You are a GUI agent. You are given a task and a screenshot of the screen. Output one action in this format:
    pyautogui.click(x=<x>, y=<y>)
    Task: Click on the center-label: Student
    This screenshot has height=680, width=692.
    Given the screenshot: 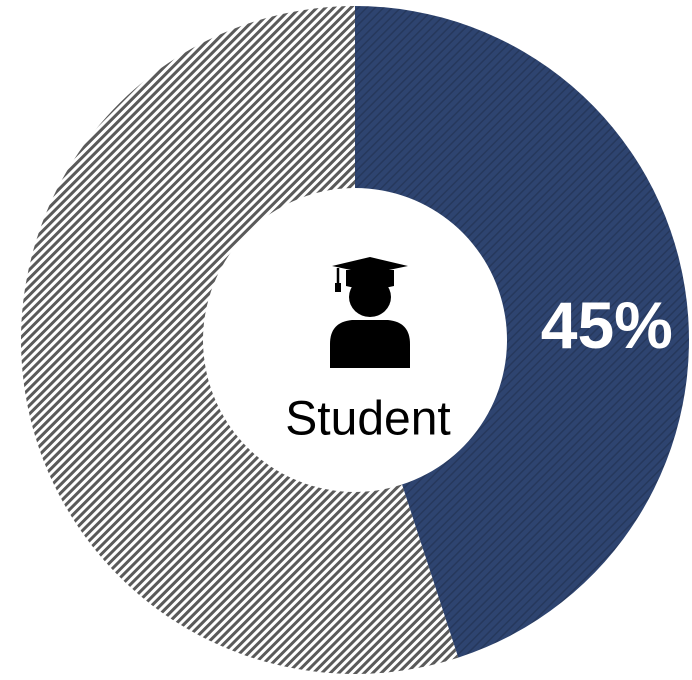 What is the action you would take?
    pyautogui.click(x=367, y=419)
    